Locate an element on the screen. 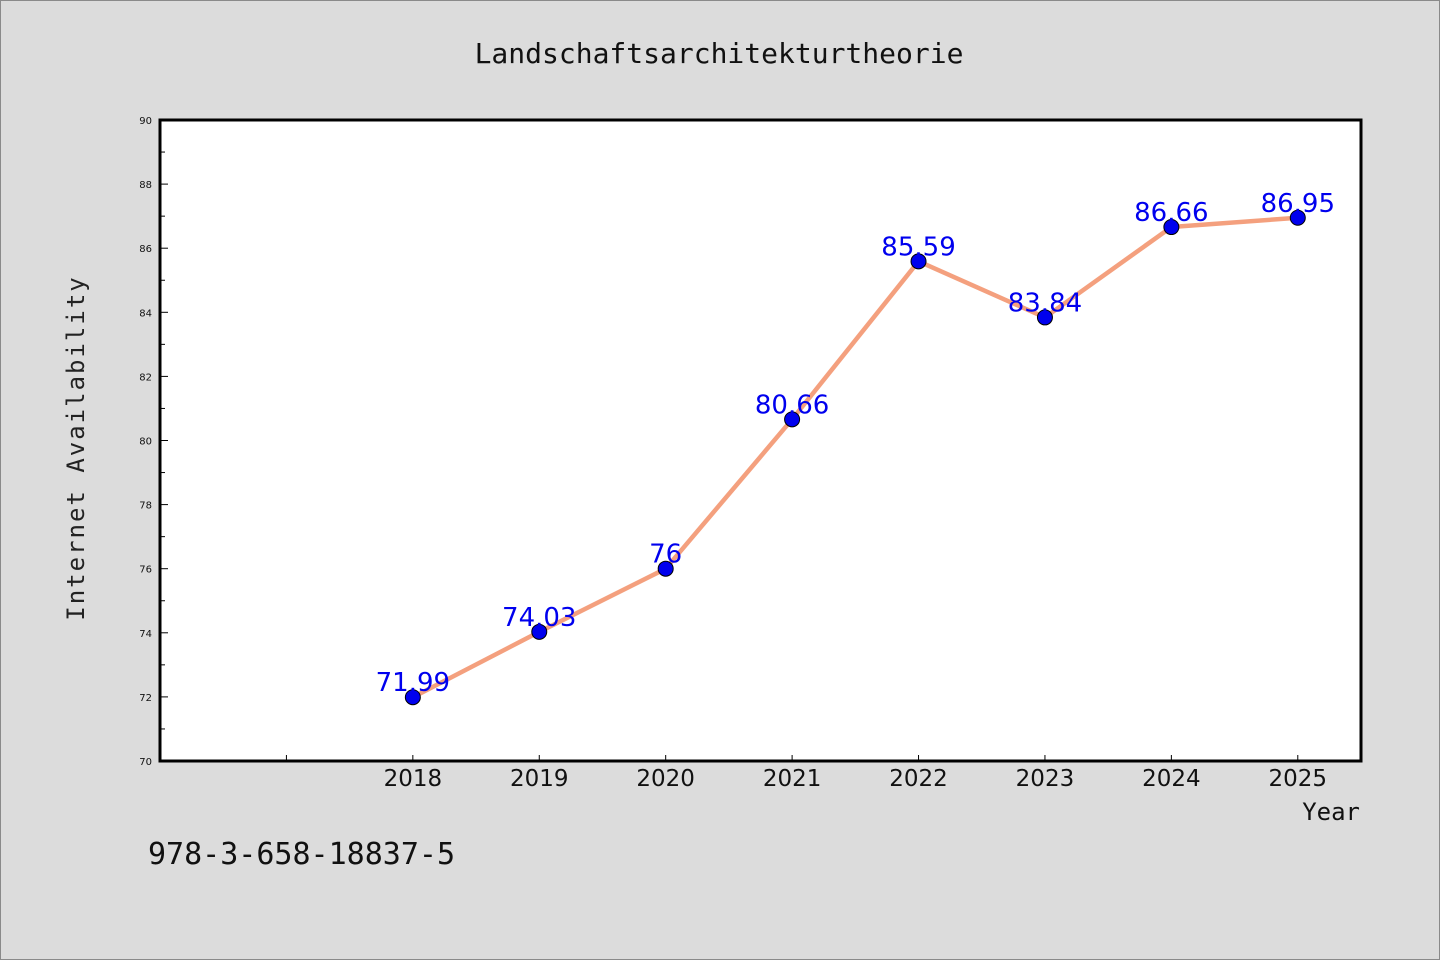 This screenshot has height=960, width=1440. y-tick-label: 76 is located at coordinates (145, 570).